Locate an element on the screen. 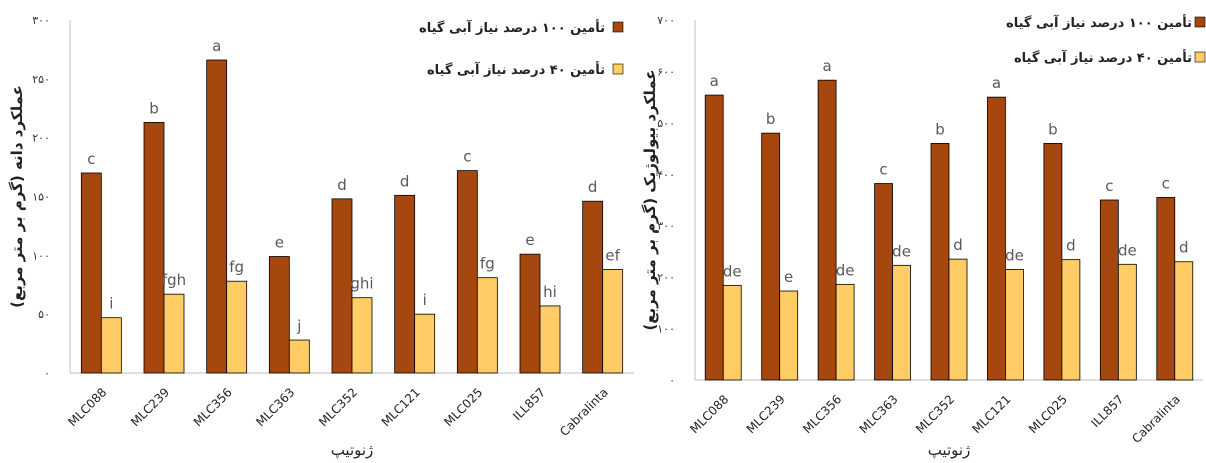 This screenshot has height=463, width=1206. category-label: MLC352 is located at coordinates (935, 414).